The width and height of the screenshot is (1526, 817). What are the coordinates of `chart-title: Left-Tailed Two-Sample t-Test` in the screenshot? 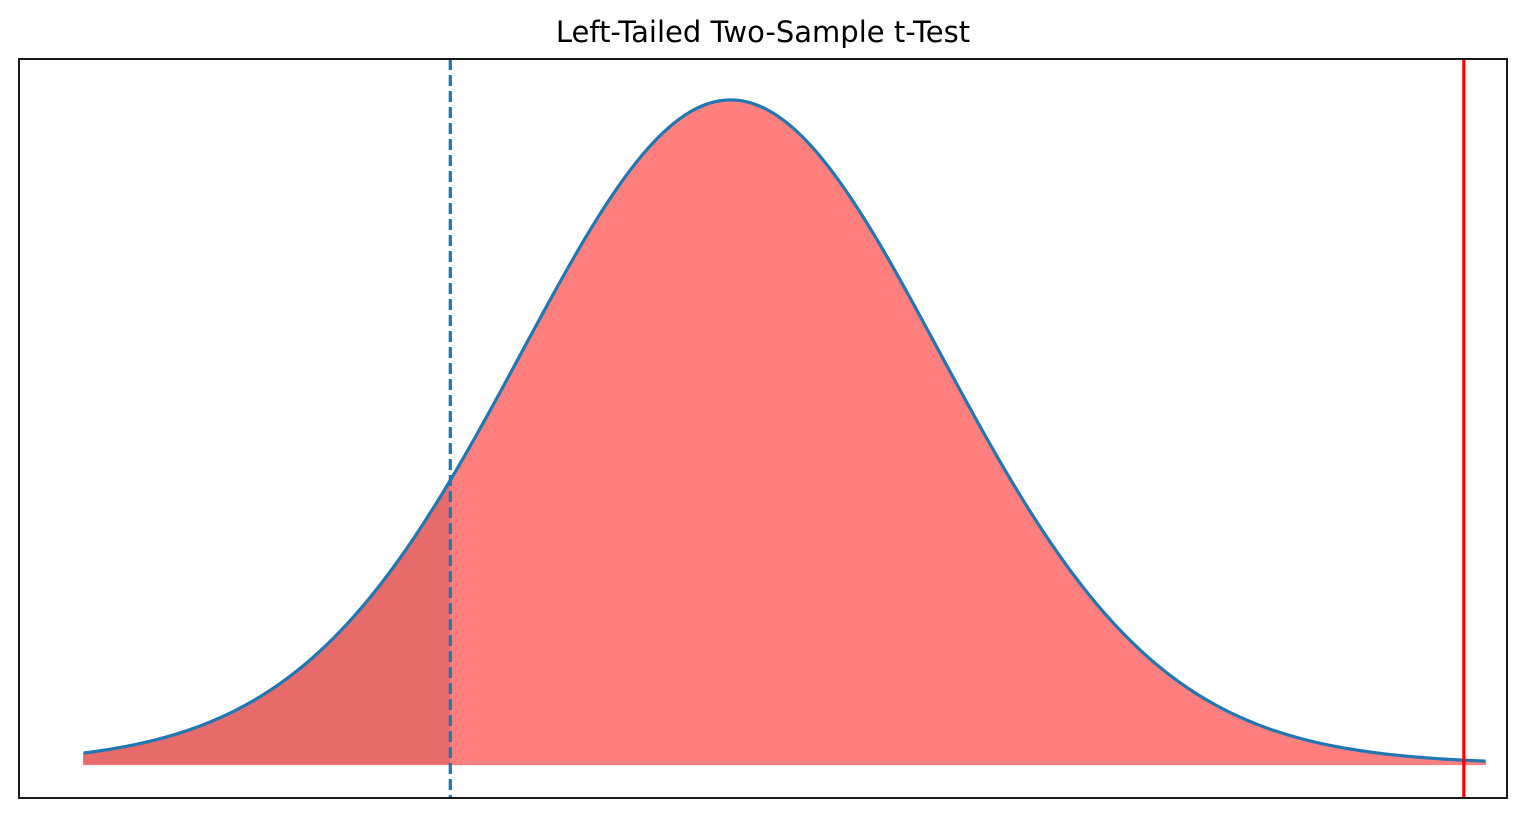 It's located at (763, 32).